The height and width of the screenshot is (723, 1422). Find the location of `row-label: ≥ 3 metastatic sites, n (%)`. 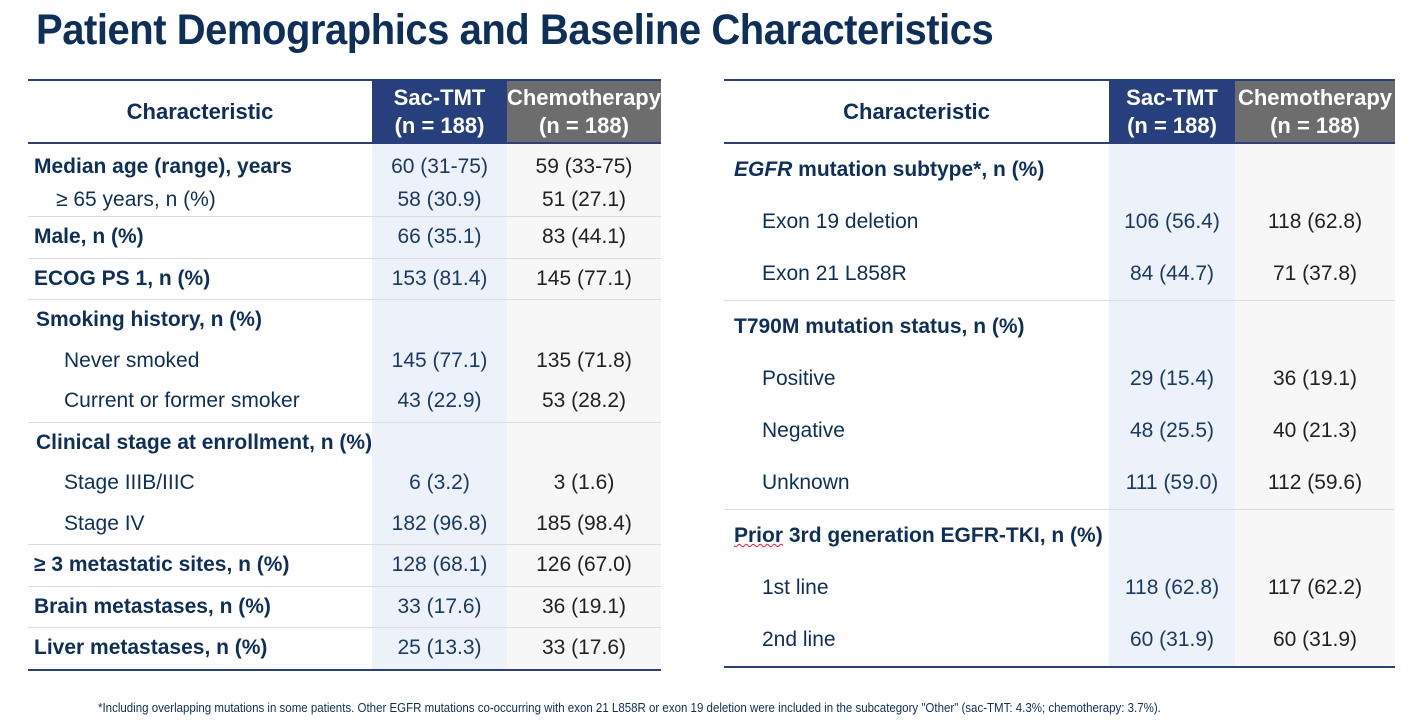

row-label: ≥ 3 metastatic sites, n (%) is located at coordinates (200, 565).